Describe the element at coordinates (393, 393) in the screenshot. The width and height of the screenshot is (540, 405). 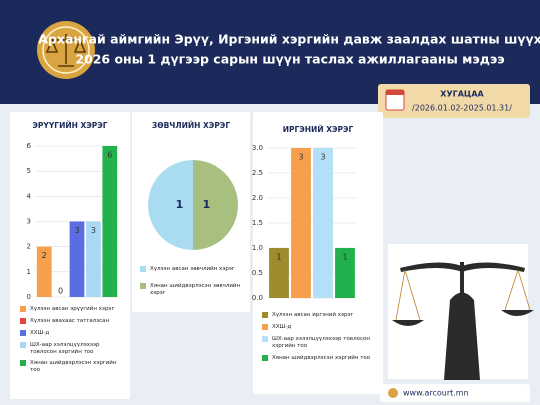
I see `website-icon` at that location.